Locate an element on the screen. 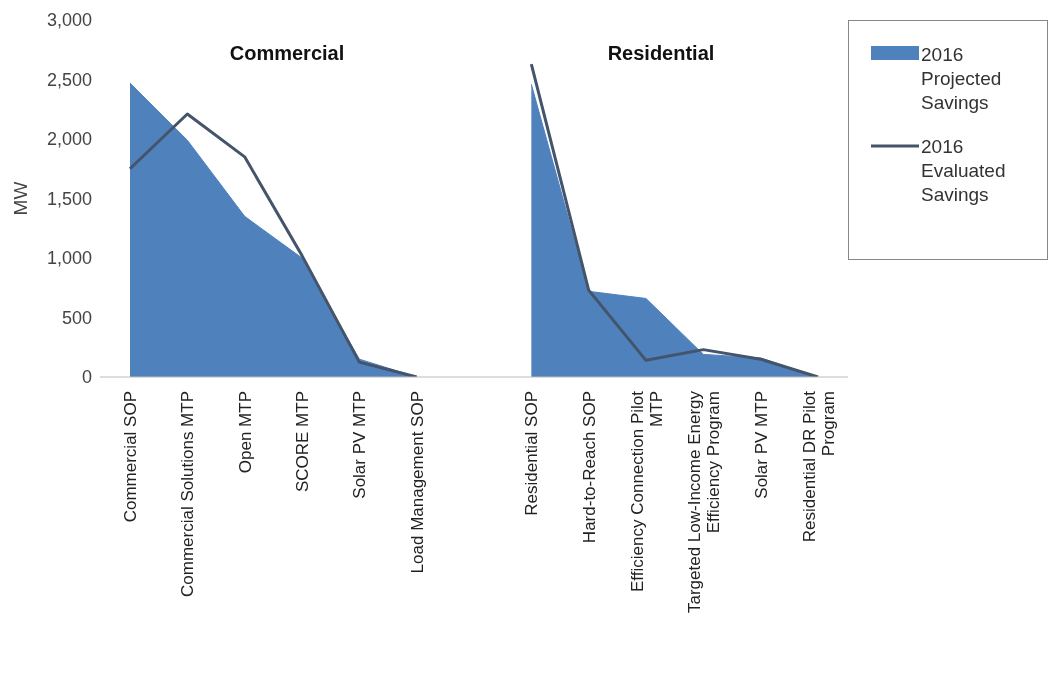  y-tick-label: 2,500 is located at coordinates (69, 79).